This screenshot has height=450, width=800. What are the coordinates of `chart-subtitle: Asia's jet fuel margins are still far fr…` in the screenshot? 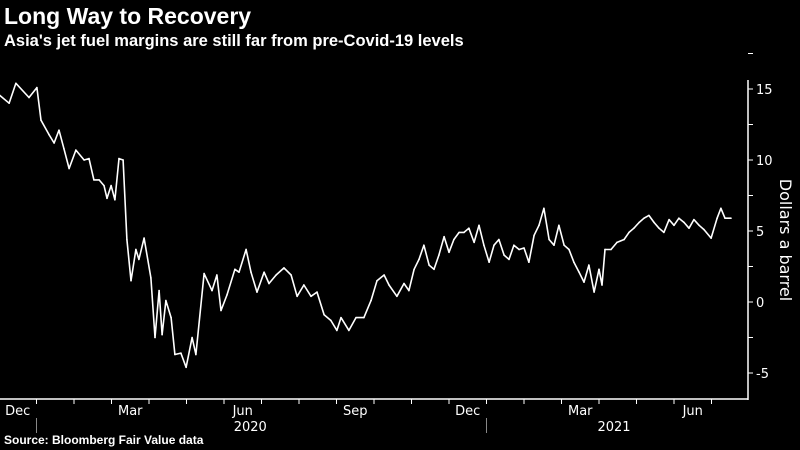 It's located at (234, 41).